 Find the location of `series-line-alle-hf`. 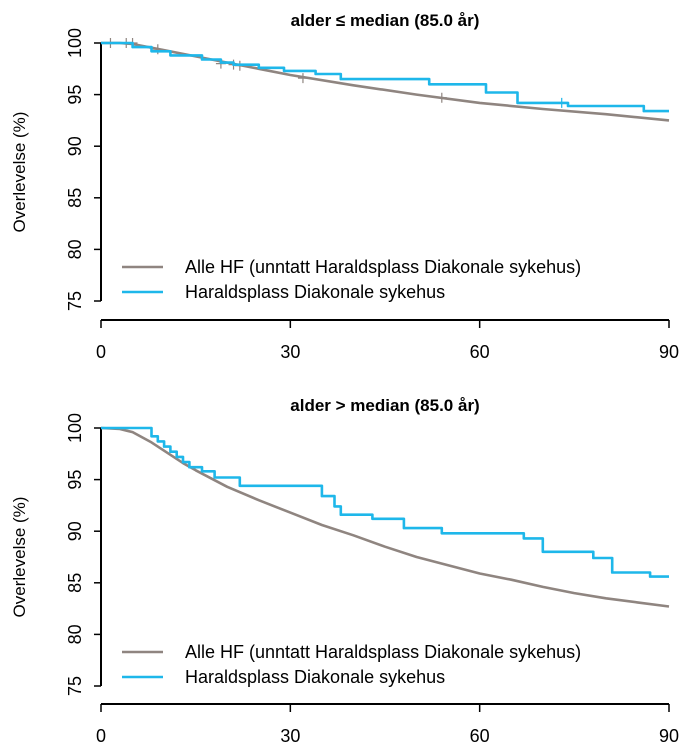

series-line-alle-hf is located at coordinates (385, 81).